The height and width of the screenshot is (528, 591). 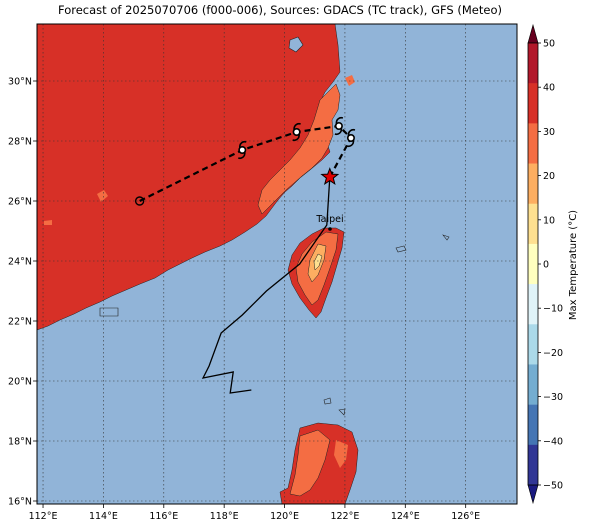 What do you see at coordinates (549, 220) in the screenshot?
I see `colorbar-tick-label: 10` at bounding box center [549, 220].